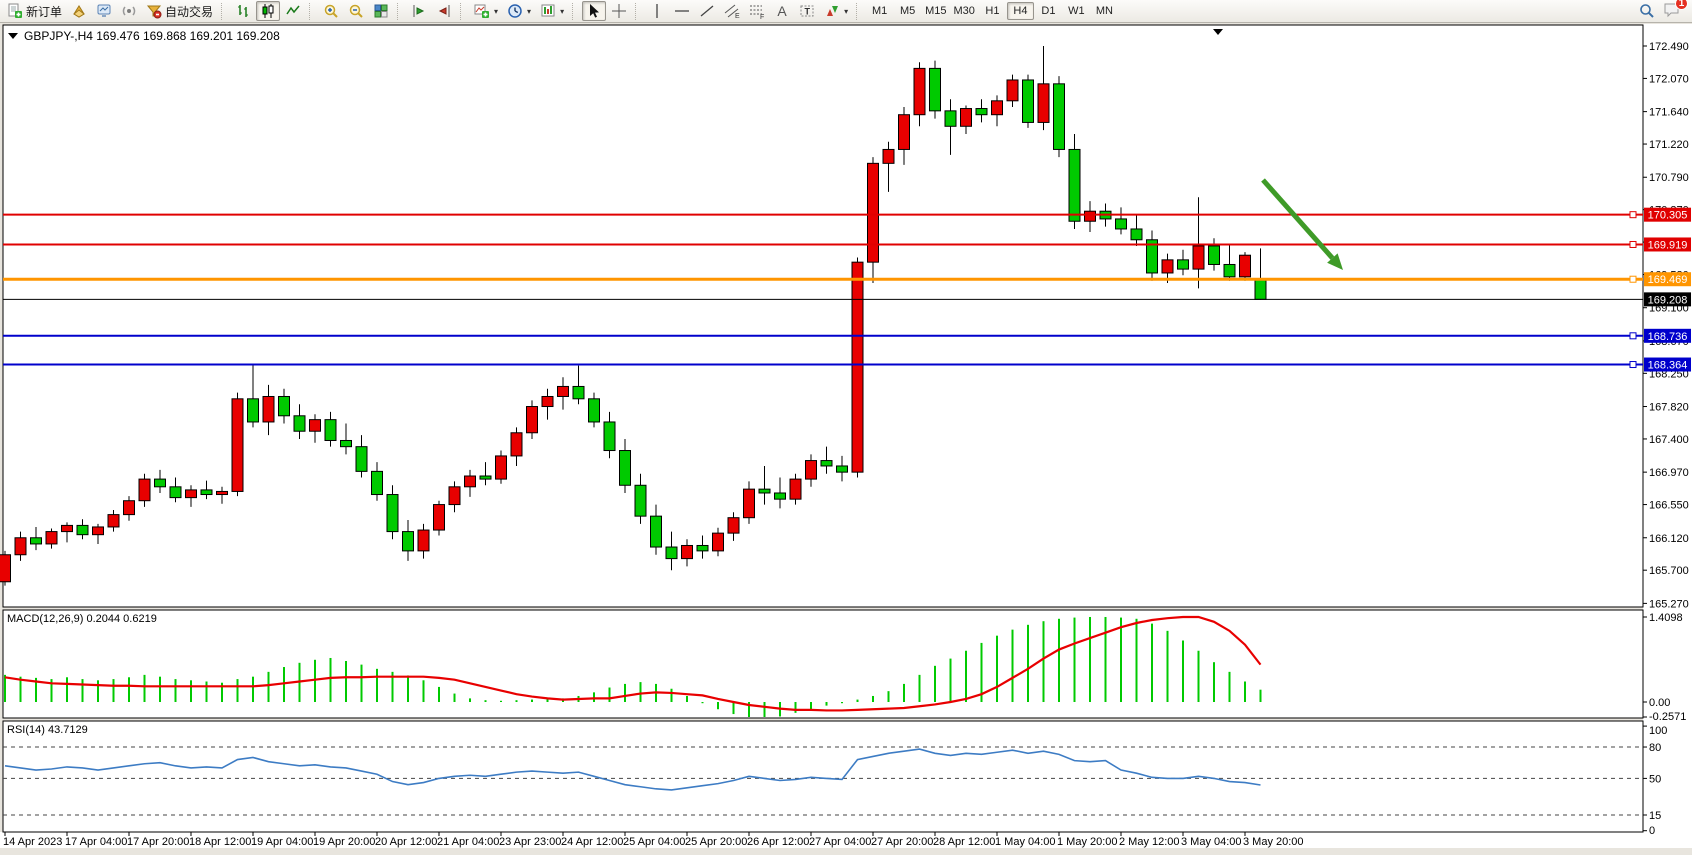  Describe the element at coordinates (732, 11) in the screenshot. I see `channel-tool-button: E` at that location.